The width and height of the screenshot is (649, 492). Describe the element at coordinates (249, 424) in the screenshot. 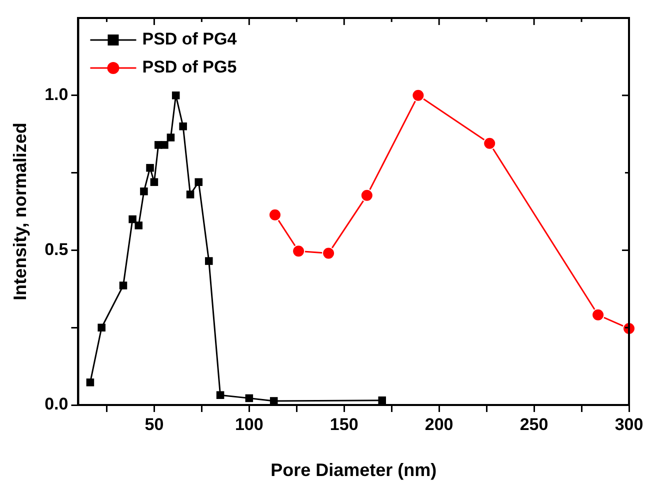

I see `x-tick-label: 100` at that location.